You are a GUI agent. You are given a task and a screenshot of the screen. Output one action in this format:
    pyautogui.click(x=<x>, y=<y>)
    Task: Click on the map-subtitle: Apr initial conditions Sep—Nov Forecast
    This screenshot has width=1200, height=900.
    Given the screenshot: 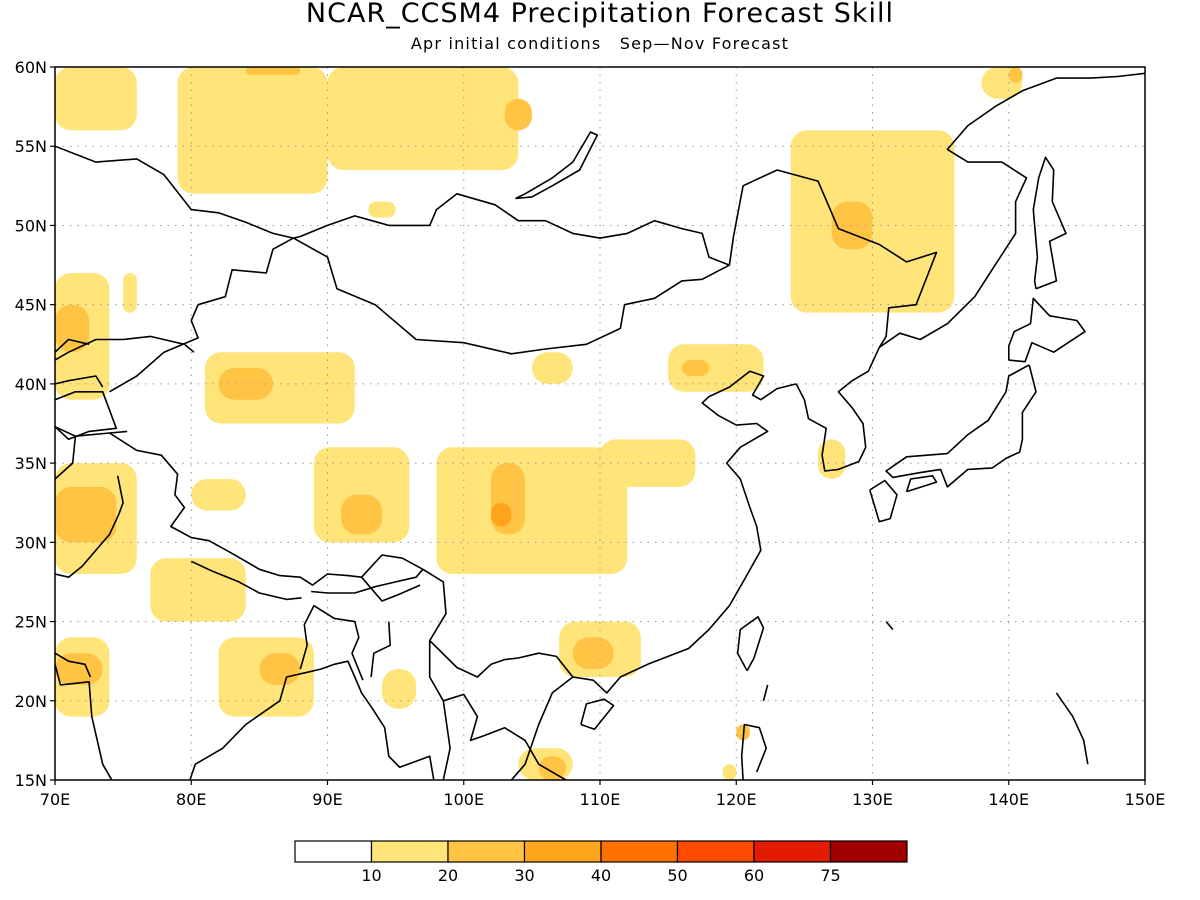 What is the action you would take?
    pyautogui.click(x=600, y=43)
    